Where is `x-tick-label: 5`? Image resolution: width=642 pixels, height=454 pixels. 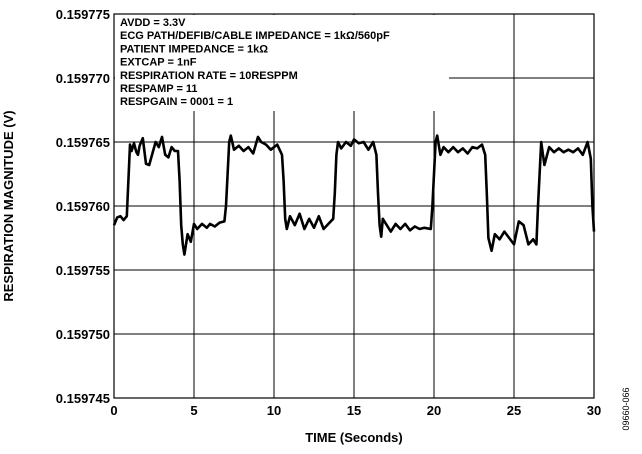
x-tick-label: 5 is located at coordinates (193, 410).